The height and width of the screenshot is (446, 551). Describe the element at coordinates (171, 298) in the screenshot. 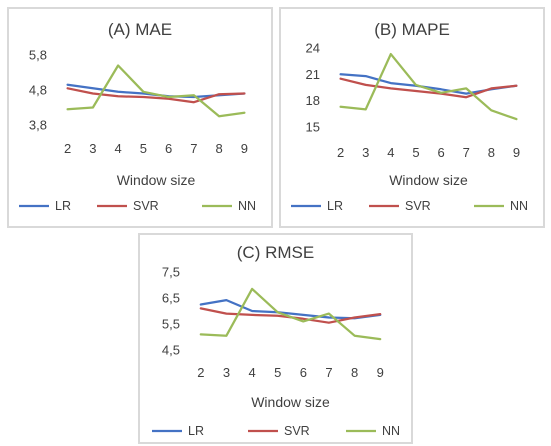

I see `y-tick-label: 6,5` at that location.